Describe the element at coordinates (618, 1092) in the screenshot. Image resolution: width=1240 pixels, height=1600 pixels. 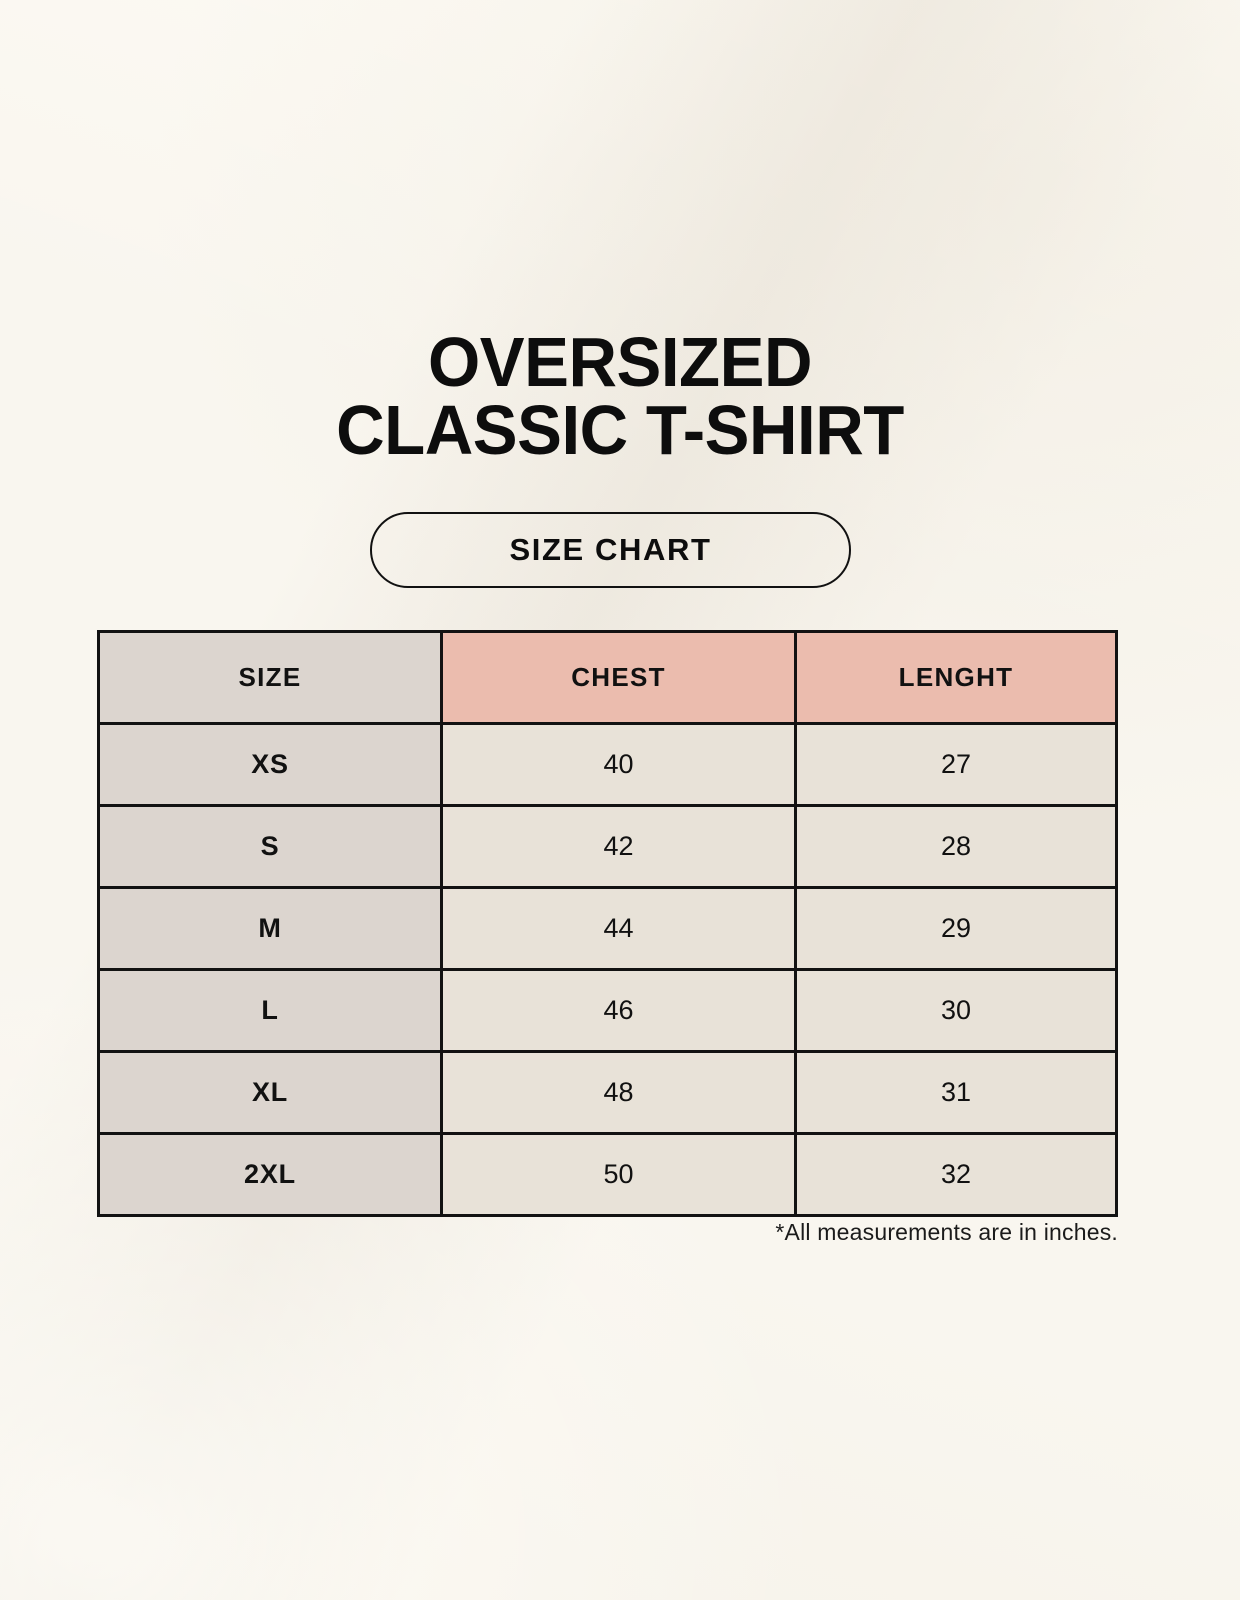
I see `cell-chest: 48` at that location.